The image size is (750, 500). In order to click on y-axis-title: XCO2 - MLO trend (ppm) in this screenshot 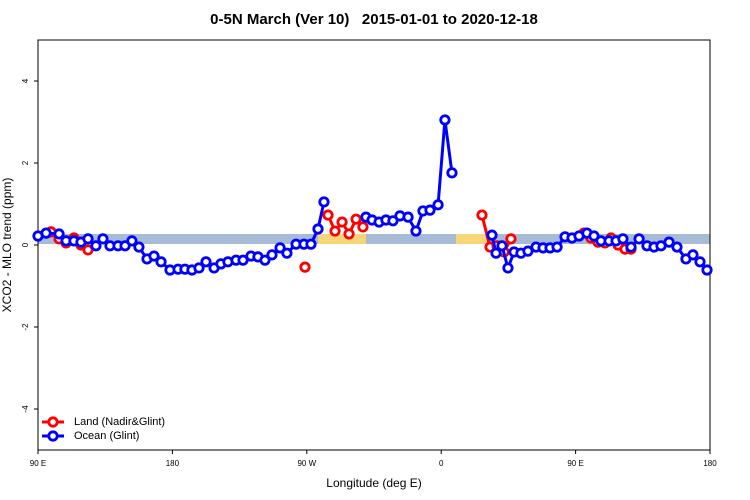, I will do `click(7, 245)`.